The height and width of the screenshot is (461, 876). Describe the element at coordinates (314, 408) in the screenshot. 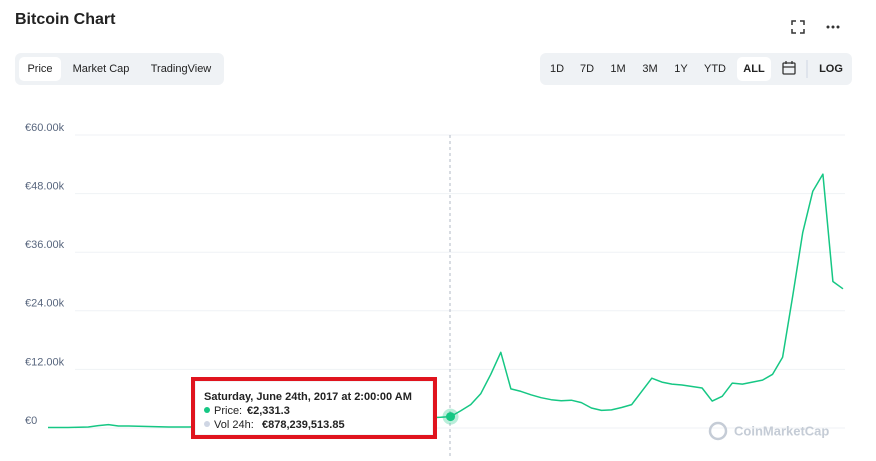

I see `highlight-box` at that location.